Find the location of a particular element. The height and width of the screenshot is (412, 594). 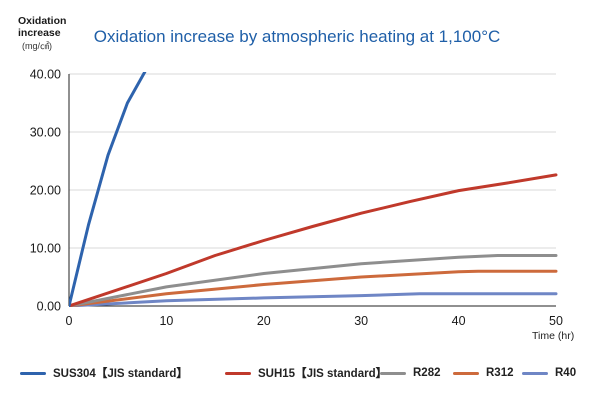

y-axis-label-line2: increase is located at coordinates (39, 33).